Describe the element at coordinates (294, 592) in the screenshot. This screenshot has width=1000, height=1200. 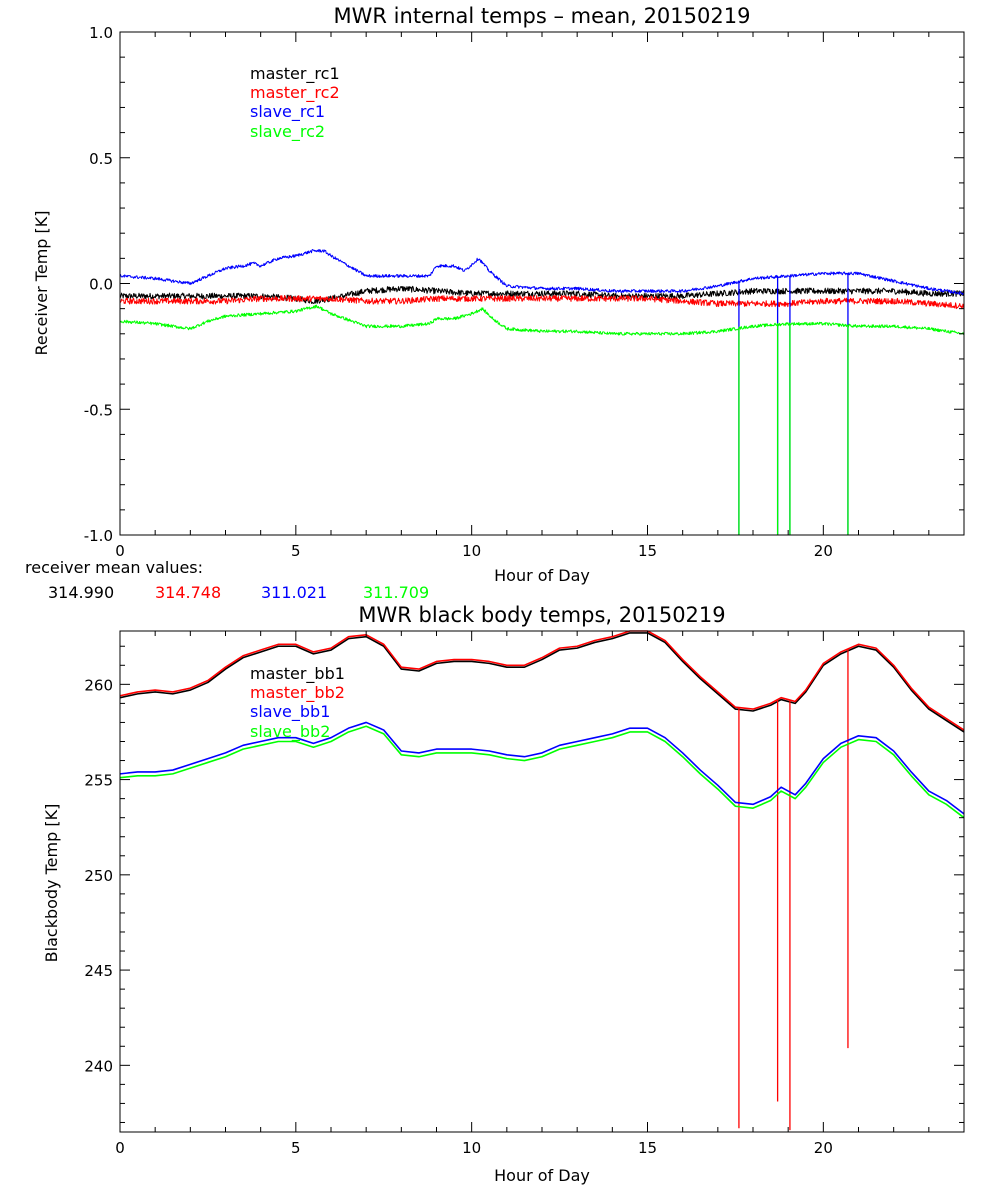
I see `mean-value-slave-rc1: 311.021` at that location.